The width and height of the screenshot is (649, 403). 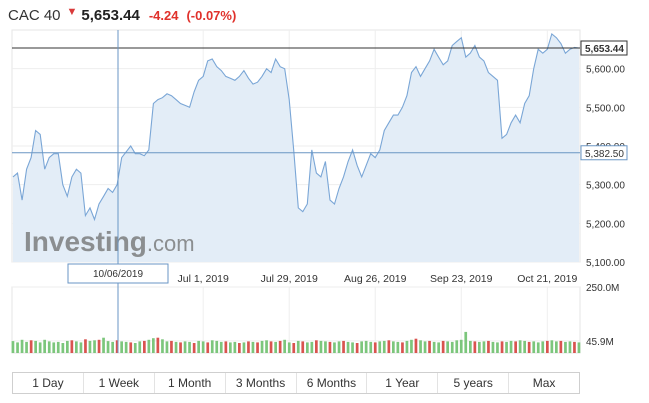 I want to click on x-tick-label: Aug 26, 2019, so click(x=375, y=279).